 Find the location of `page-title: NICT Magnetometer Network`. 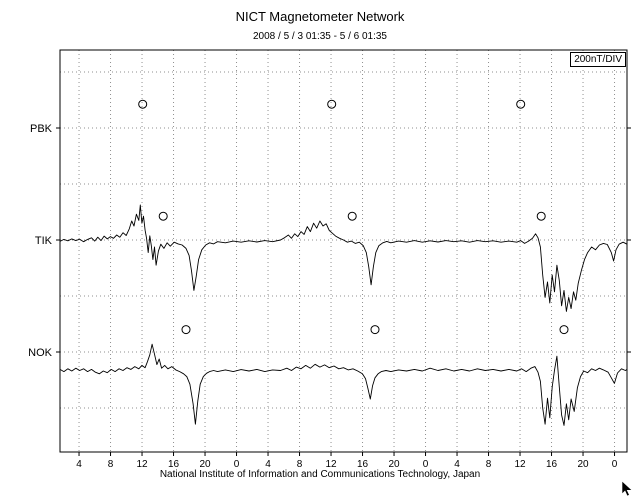

page-title: NICT Magnetometer Network is located at coordinates (320, 16).